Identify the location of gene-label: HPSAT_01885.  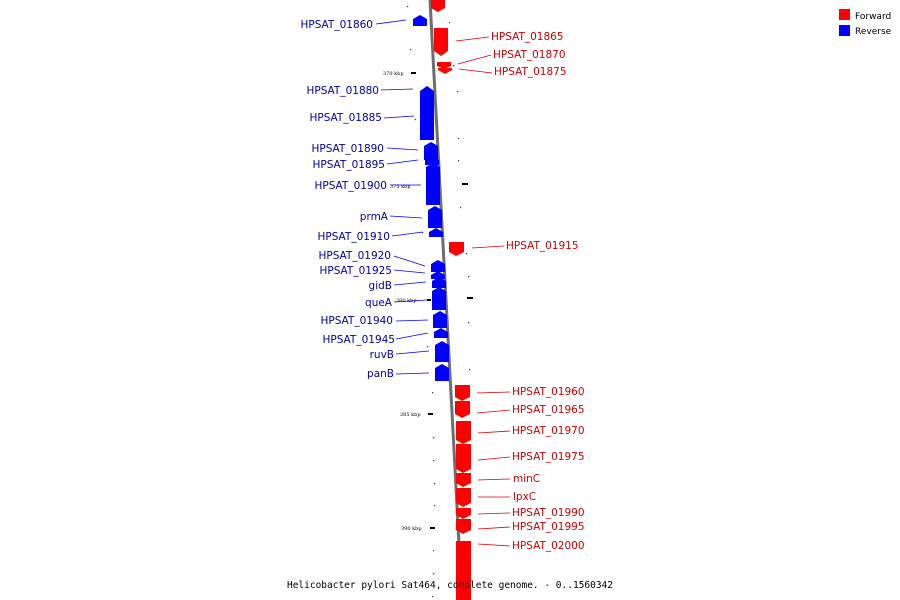
(345, 118).